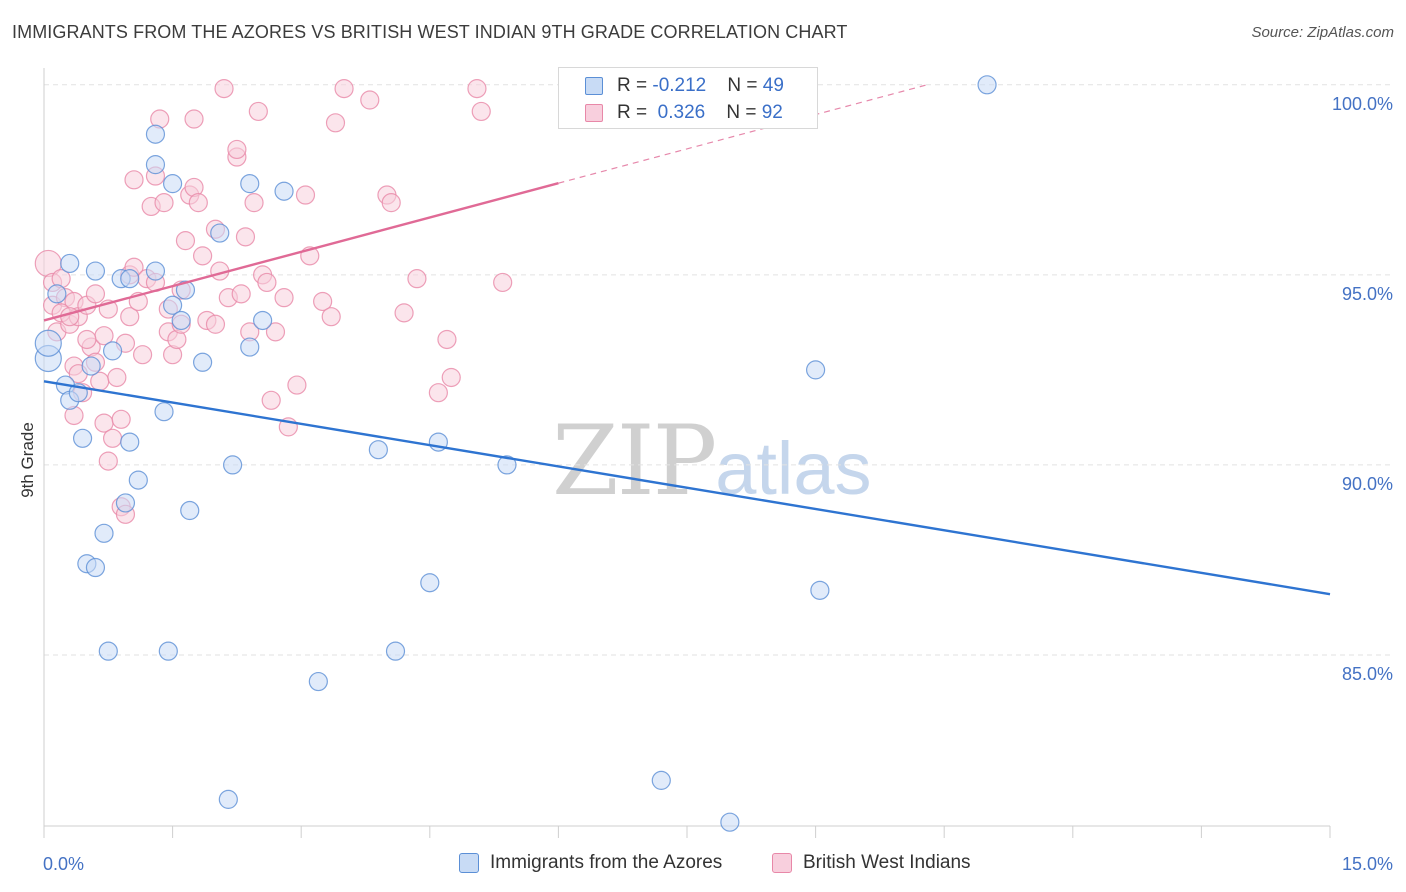 The width and height of the screenshot is (1406, 892). I want to click on trend-line-dashed, so click(743, 134).